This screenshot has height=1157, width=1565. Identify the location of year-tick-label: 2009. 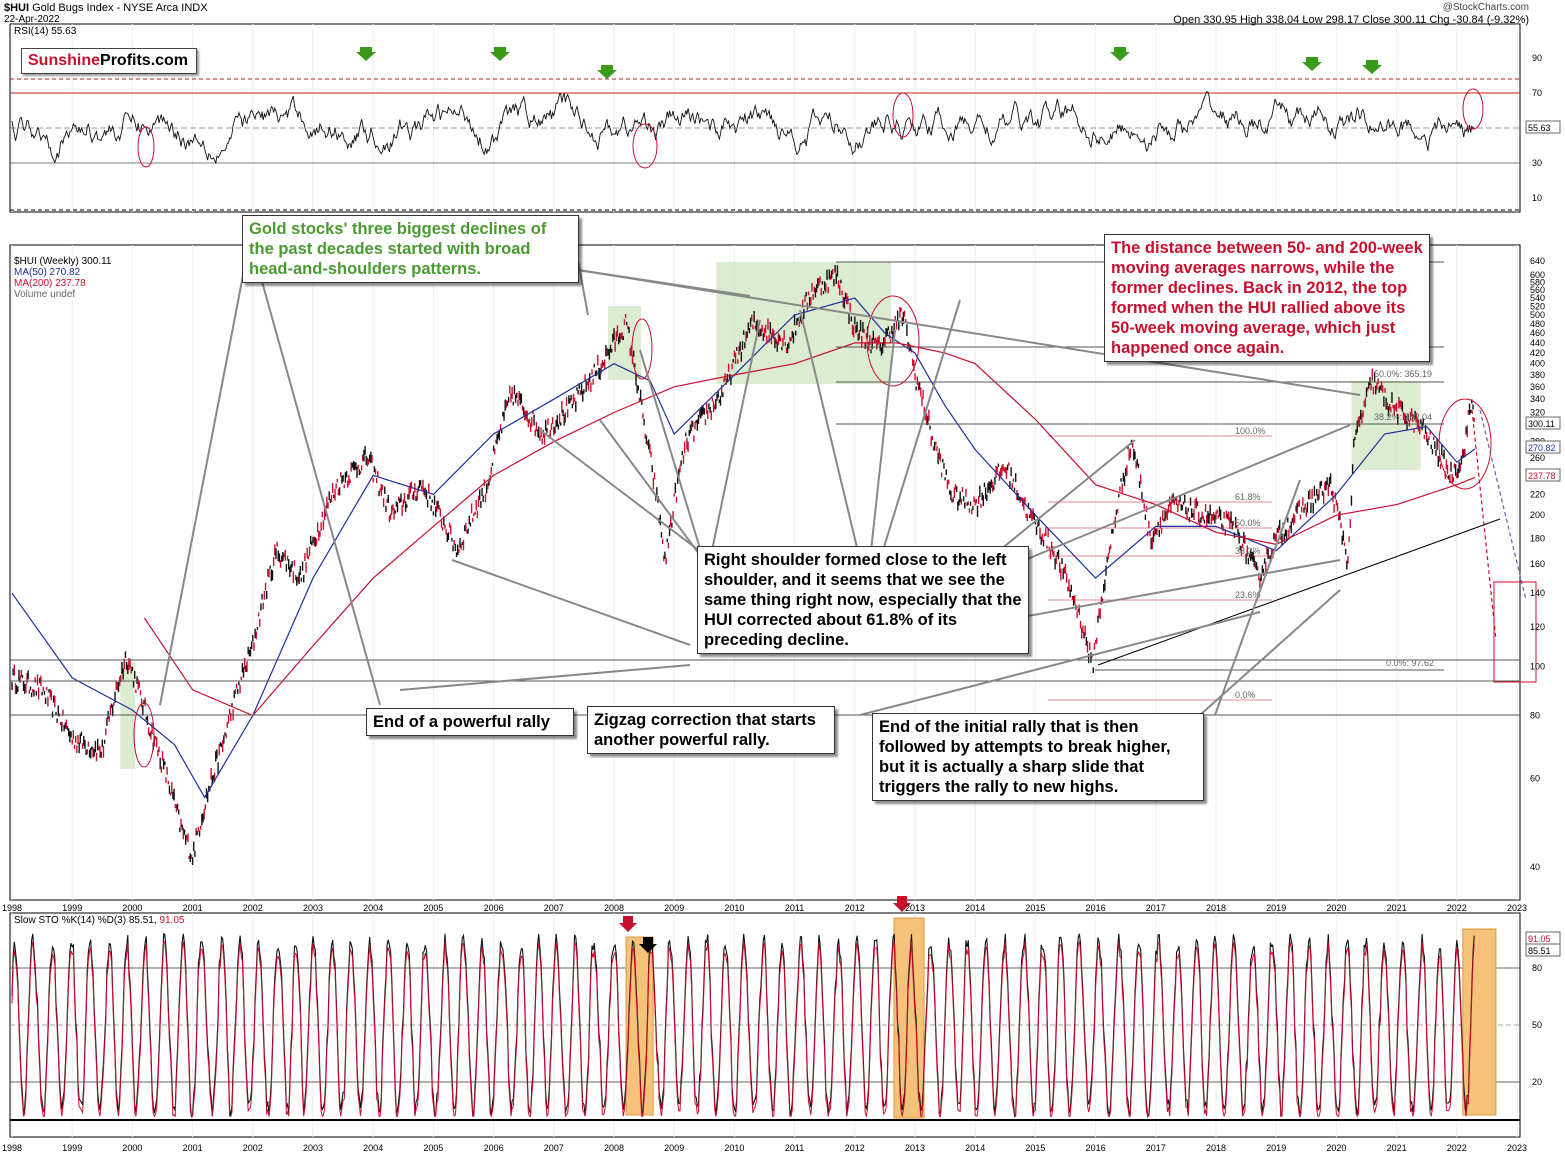
(674, 1148).